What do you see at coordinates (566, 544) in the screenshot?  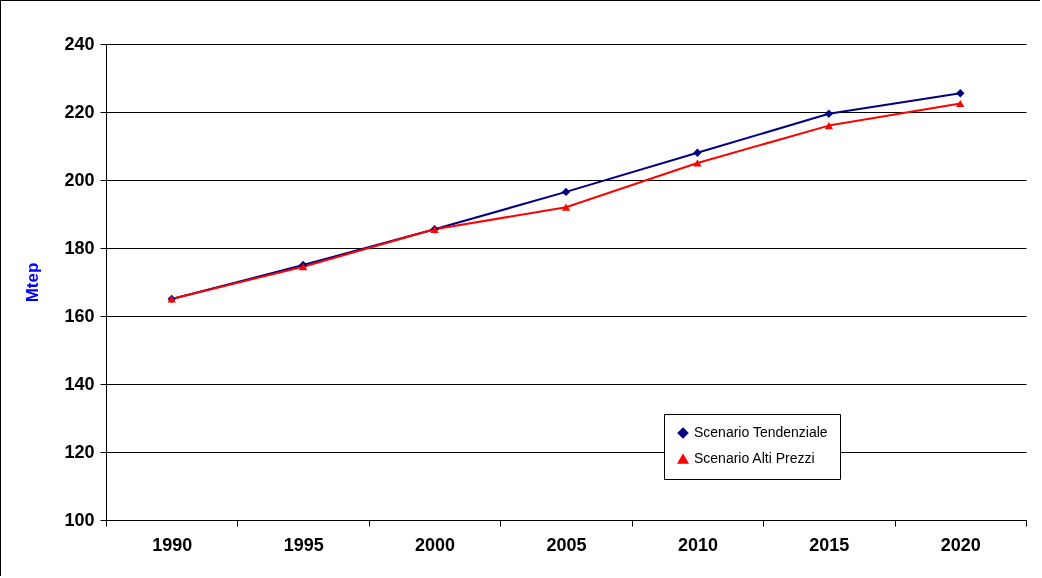 I see `x-tick-label: 2005` at bounding box center [566, 544].